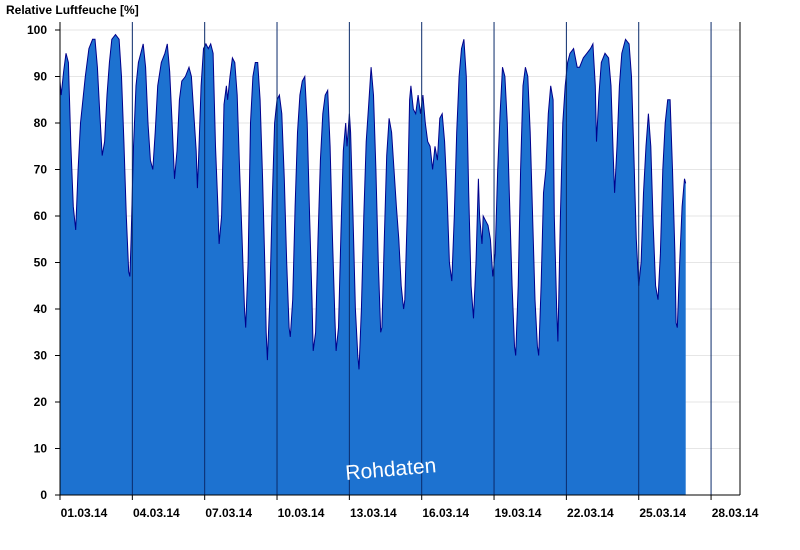  Describe the element at coordinates (43, 495) in the screenshot. I see `y-tick-label: 0` at that location.